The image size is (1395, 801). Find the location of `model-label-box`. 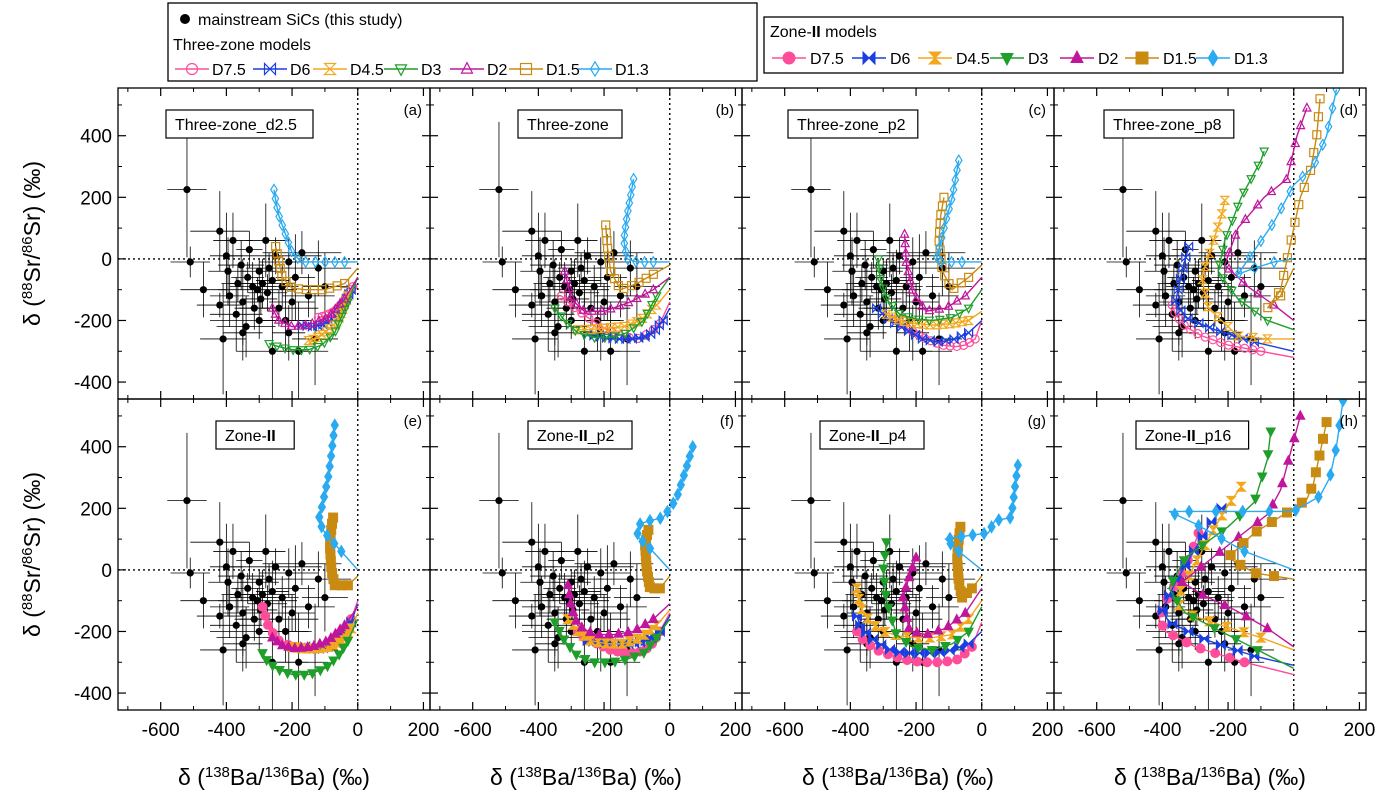

model-label-box is located at coordinates (872, 435).